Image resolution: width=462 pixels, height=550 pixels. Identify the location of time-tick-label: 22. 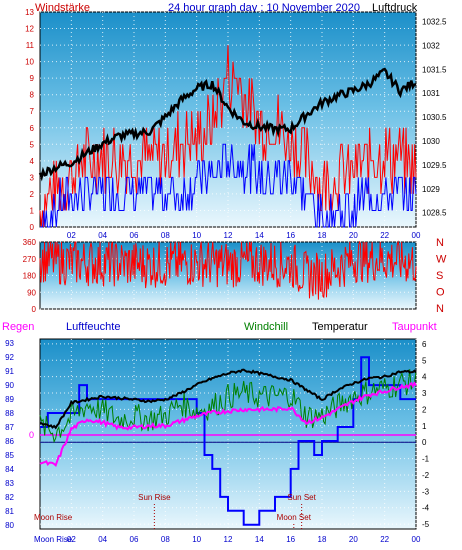
(384, 235).